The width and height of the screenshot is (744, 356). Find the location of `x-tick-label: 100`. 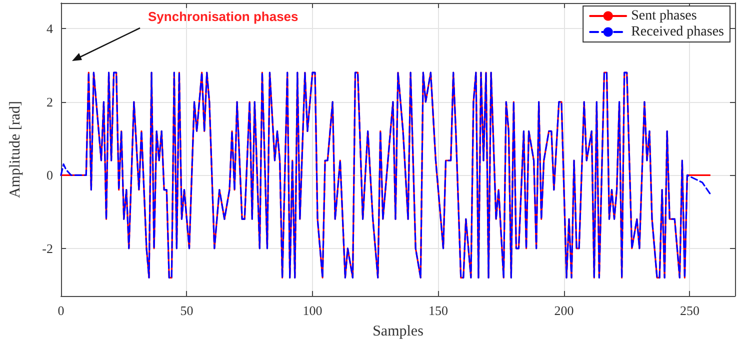

x-tick-label: 100 is located at coordinates (312, 310).